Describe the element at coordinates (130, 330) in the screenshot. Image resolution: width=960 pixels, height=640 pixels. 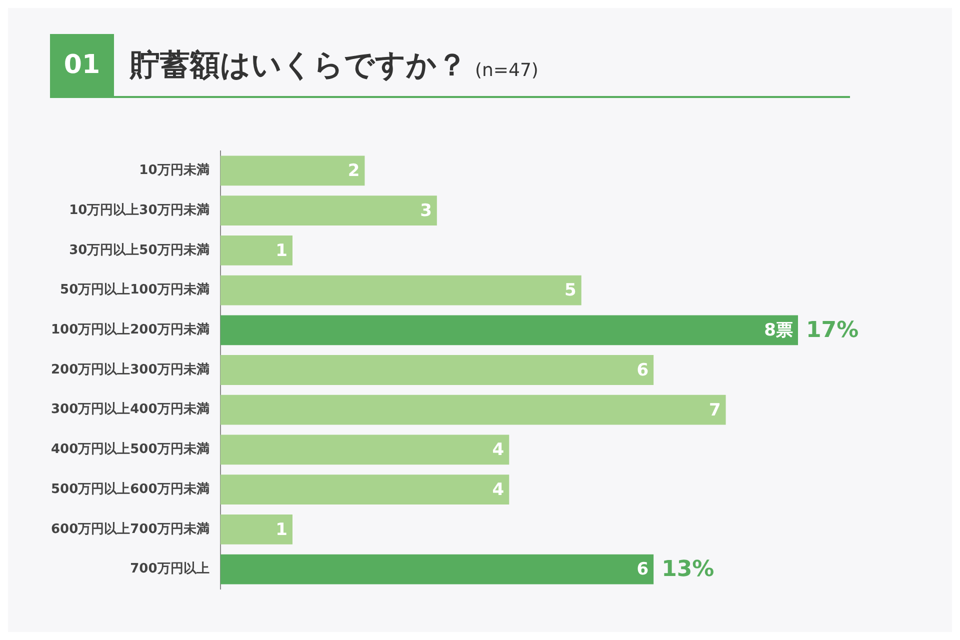
I see `y-tick-label: 100万円以上200万円未満` at that location.